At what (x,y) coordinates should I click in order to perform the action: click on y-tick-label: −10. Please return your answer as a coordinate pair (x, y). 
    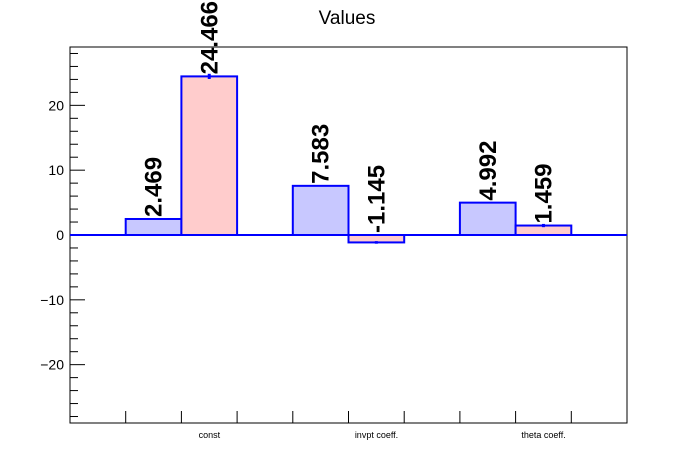
    Looking at the image, I should click on (52, 300).